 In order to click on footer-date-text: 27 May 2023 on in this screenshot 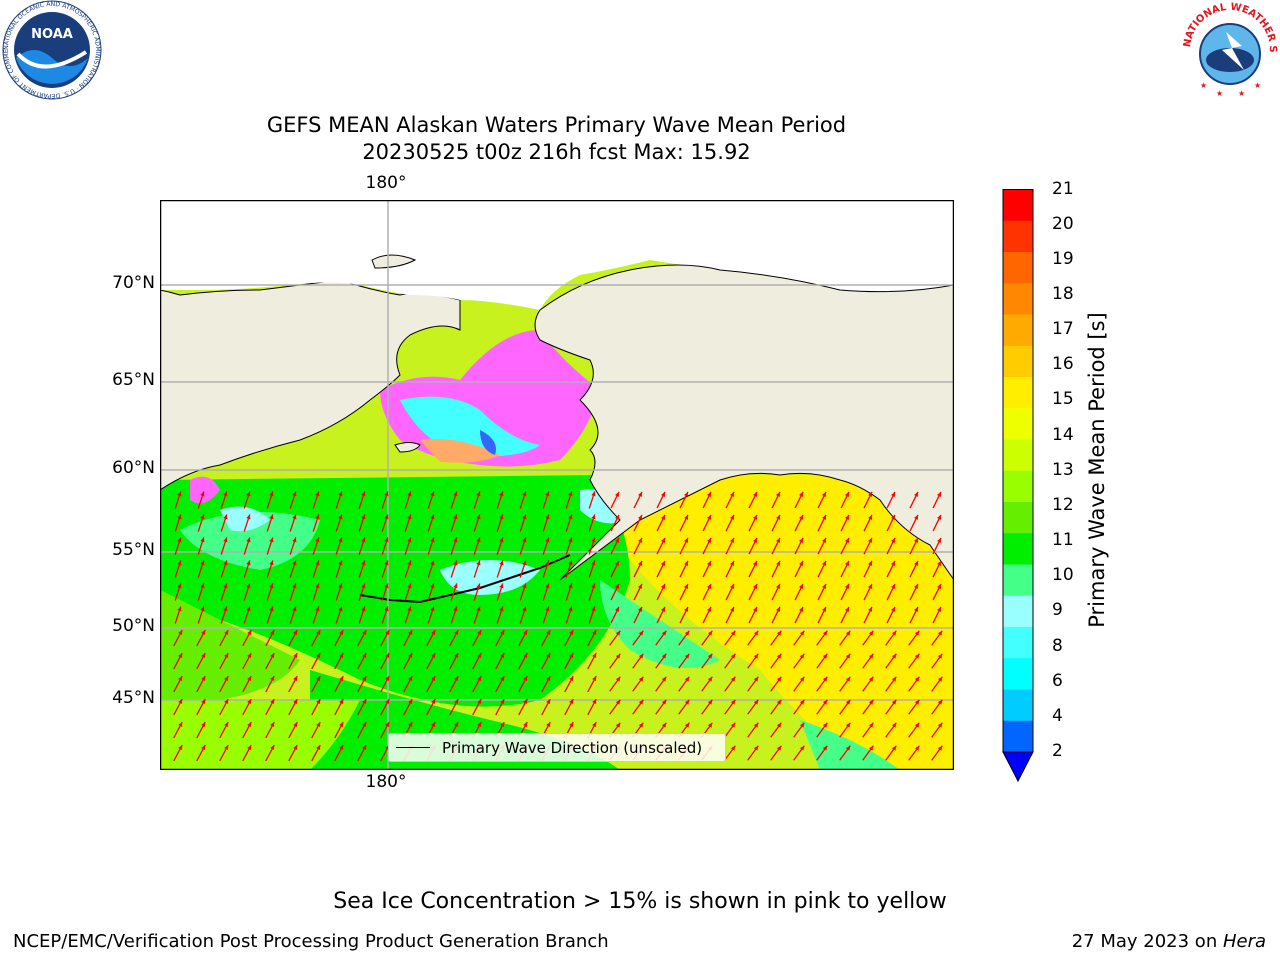, I will do `click(1147, 941)`.